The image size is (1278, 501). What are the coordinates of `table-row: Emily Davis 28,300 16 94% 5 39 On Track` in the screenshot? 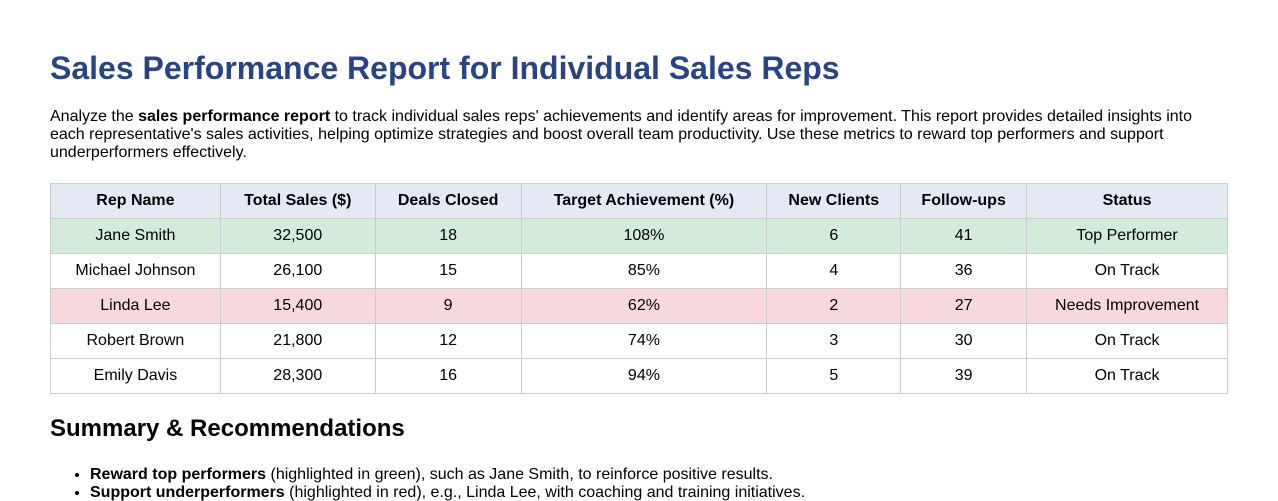 It's located at (639, 376).